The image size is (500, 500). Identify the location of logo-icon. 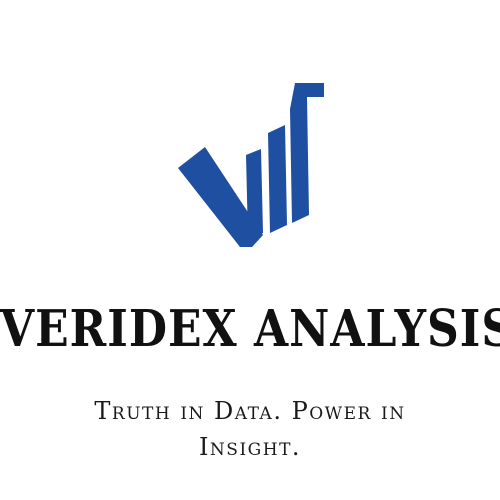
(255, 165).